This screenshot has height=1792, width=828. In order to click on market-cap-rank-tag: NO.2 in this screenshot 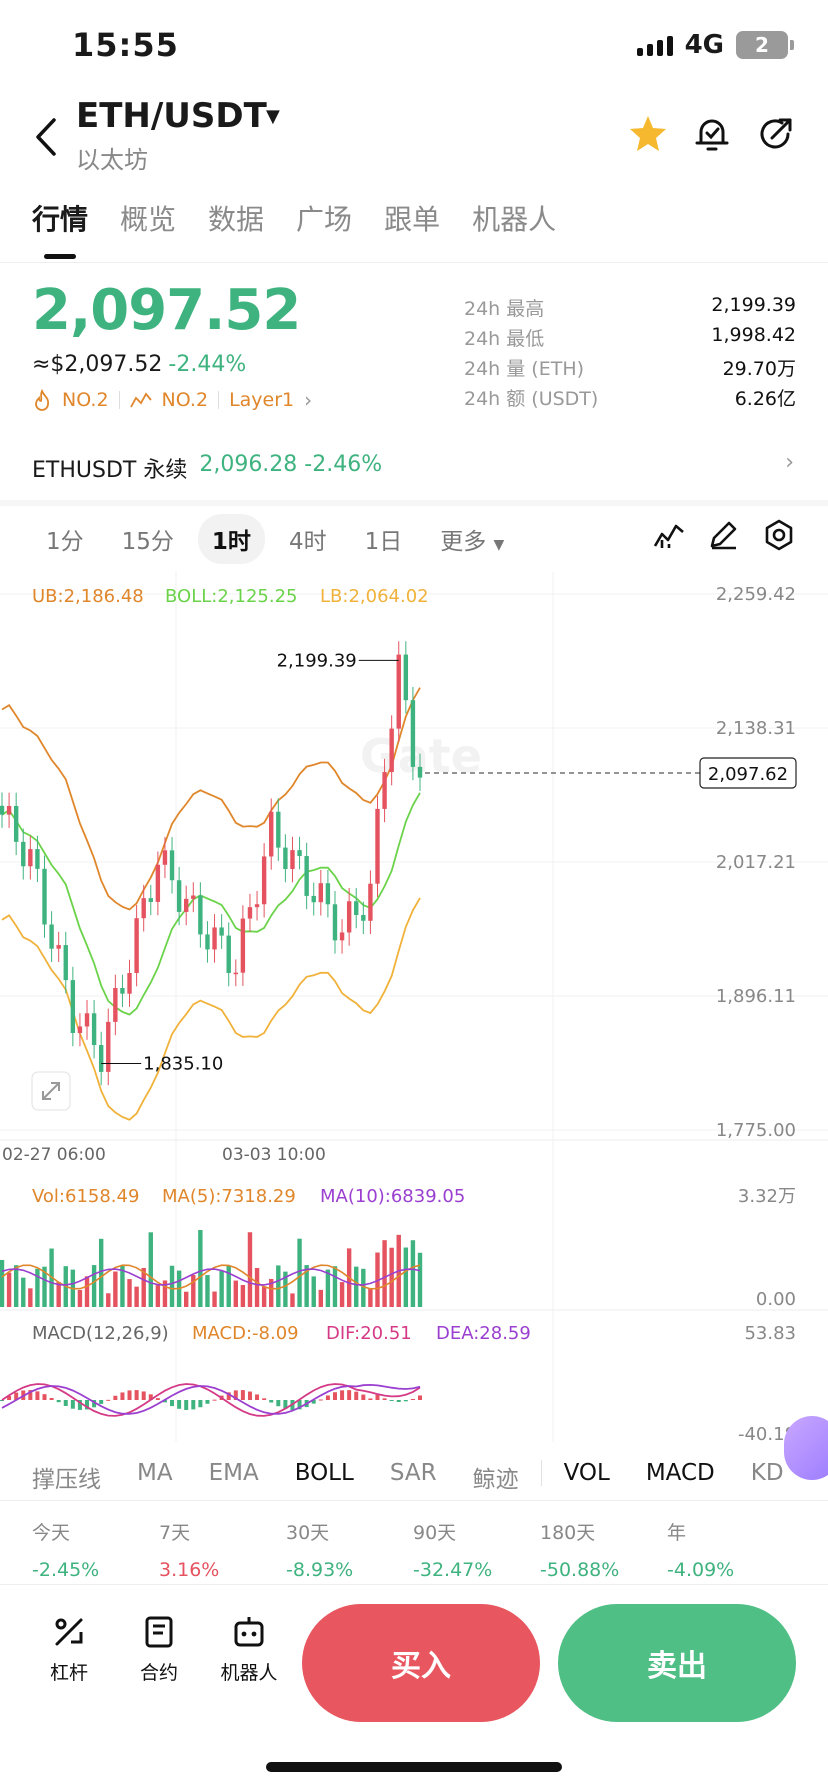, I will do `click(185, 400)`.